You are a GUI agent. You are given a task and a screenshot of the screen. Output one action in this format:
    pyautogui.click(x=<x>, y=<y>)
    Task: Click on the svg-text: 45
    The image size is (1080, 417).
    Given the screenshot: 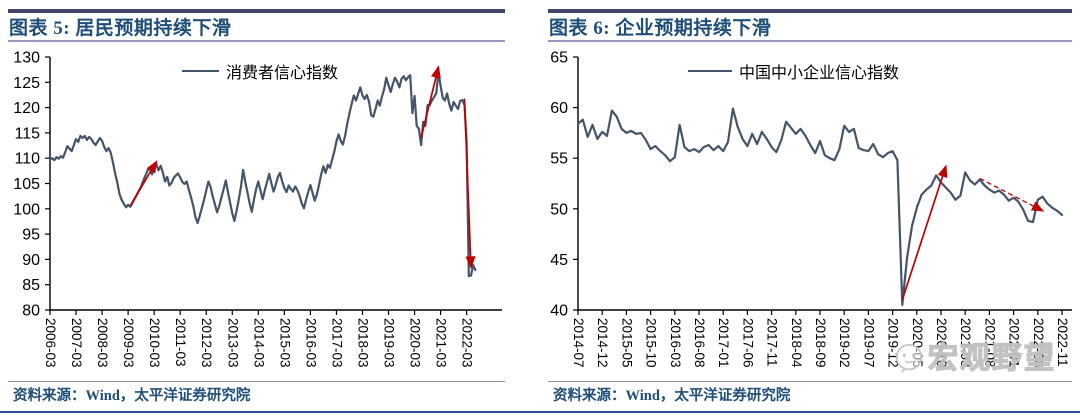 What is the action you would take?
    pyautogui.click(x=559, y=260)
    